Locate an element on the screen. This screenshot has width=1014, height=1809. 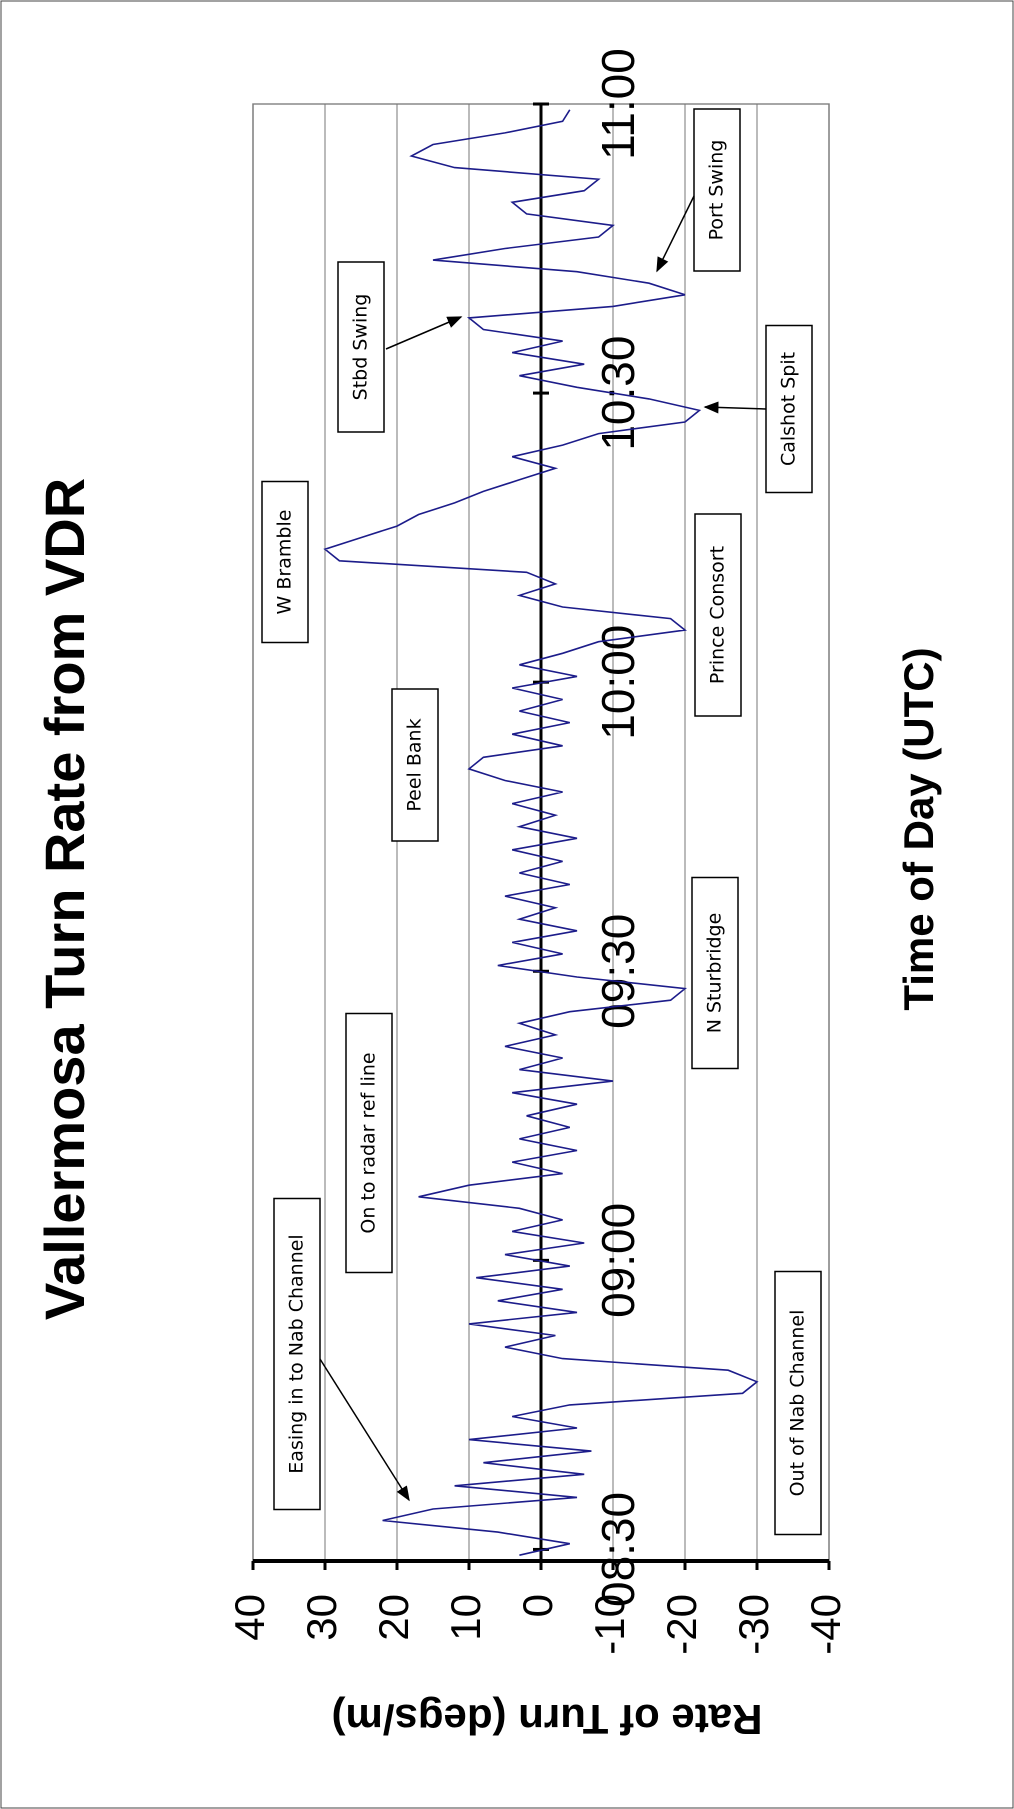
annotation: Easing in to Nab Channel is located at coordinates (297, 1353).